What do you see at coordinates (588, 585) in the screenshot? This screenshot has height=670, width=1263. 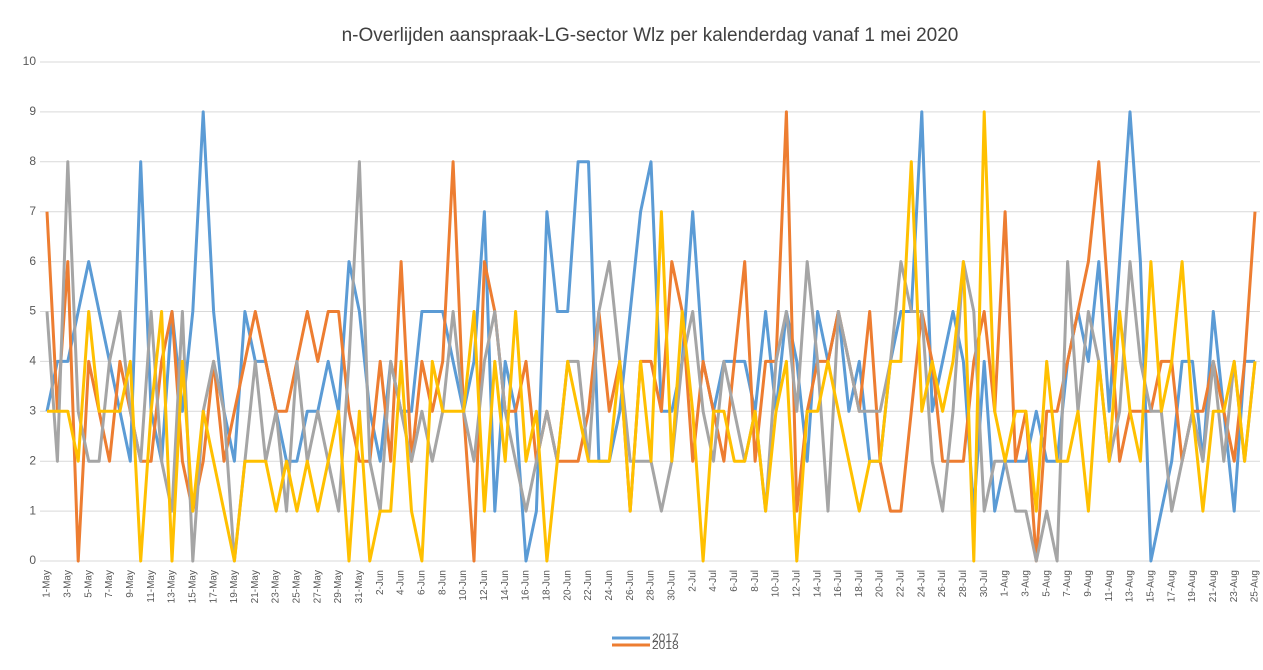 I see `x-tick-label: 22-Jun` at bounding box center [588, 585].